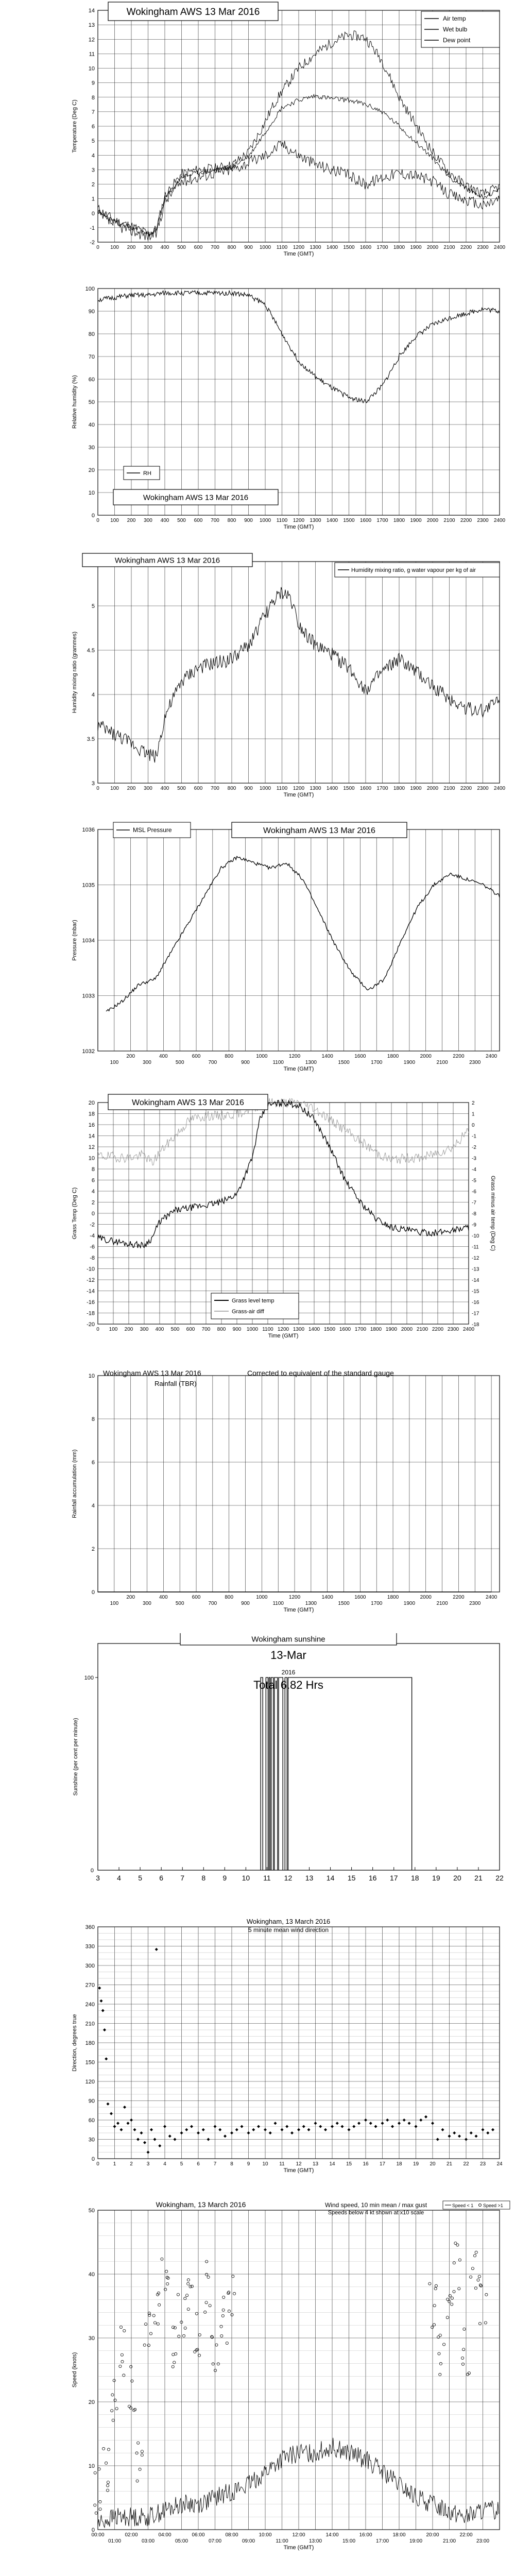  What do you see at coordinates (94, 1214) in the screenshot?
I see `y-tick-label-5-10: 0` at bounding box center [94, 1214].